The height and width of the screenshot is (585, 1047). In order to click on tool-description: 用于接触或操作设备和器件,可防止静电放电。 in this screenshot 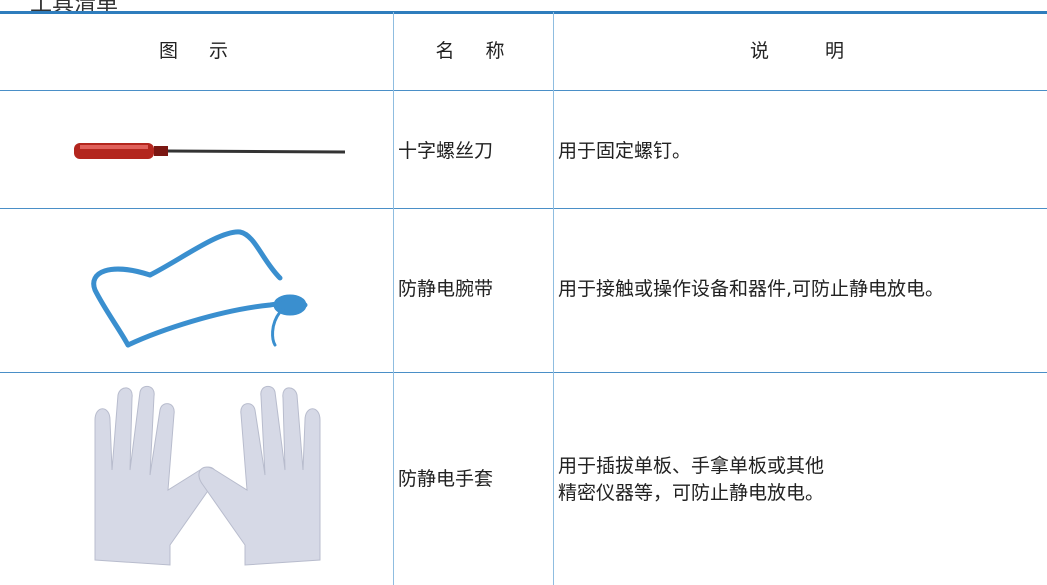, I will do `click(751, 289)`.